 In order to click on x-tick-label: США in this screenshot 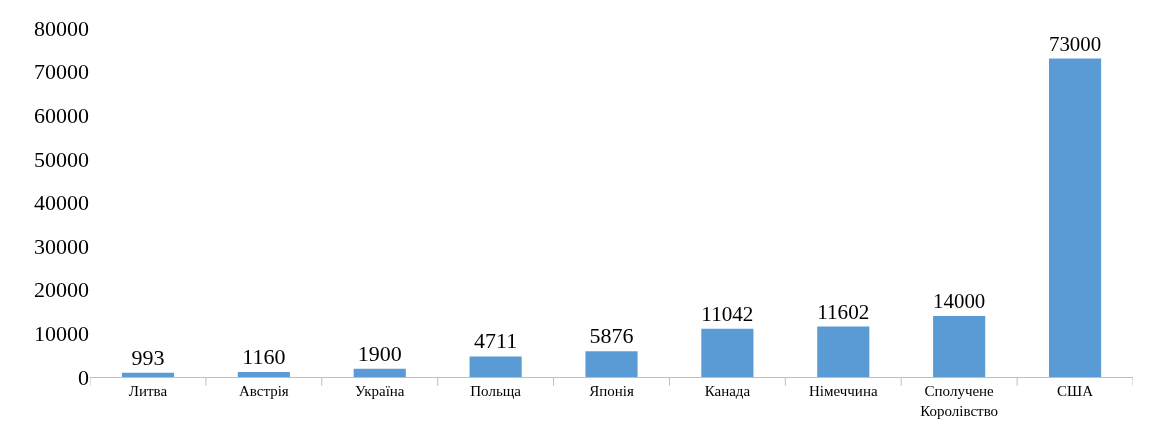, I will do `click(1075, 391)`.